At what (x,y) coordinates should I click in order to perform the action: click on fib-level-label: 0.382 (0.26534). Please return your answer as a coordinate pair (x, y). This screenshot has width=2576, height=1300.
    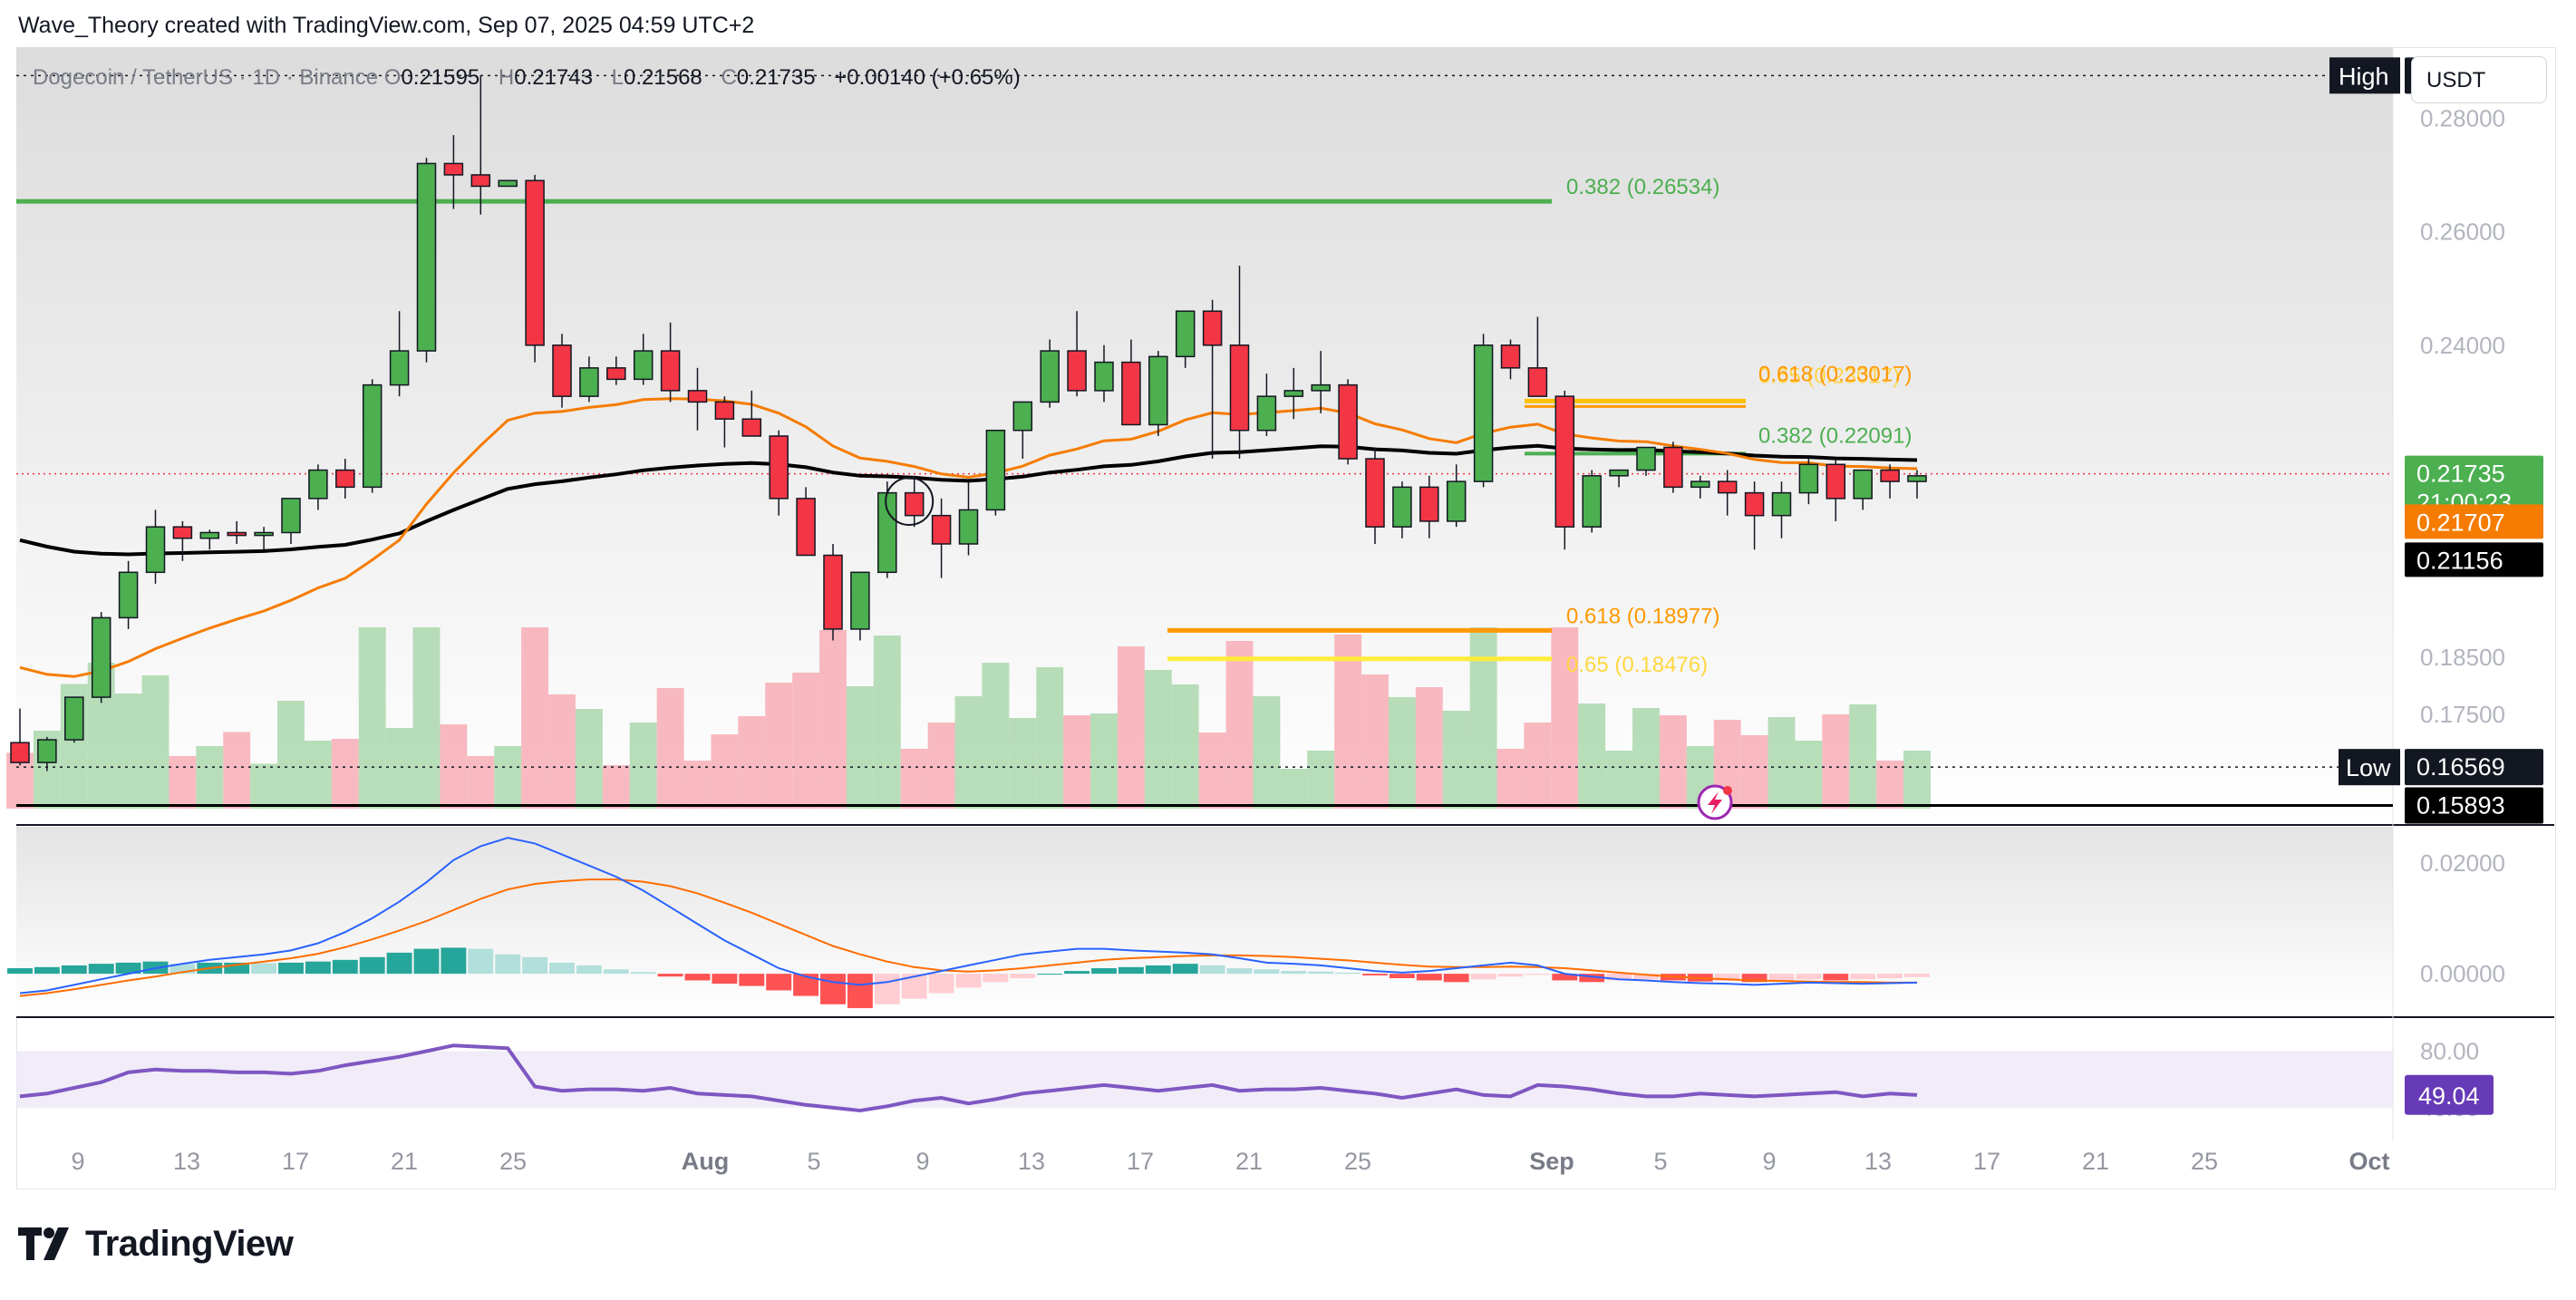
    Looking at the image, I should click on (1642, 187).